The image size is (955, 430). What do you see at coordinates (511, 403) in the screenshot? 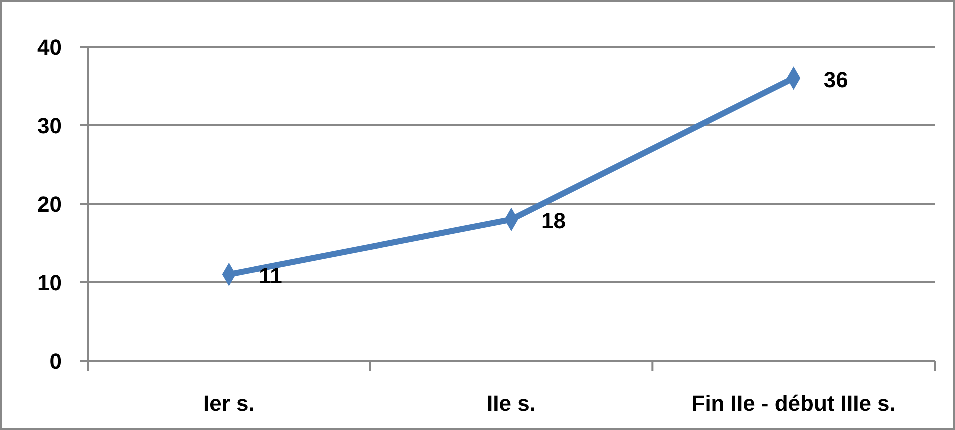
I see `x-tick-label: IIe s.` at bounding box center [511, 403].